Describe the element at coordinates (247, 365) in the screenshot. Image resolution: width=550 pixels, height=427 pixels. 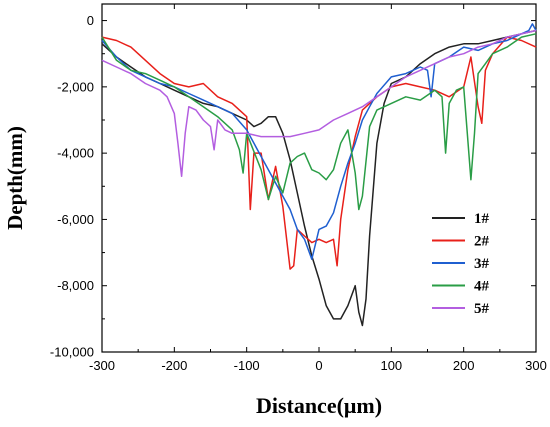
I see `x-tick-label: -100` at that location.